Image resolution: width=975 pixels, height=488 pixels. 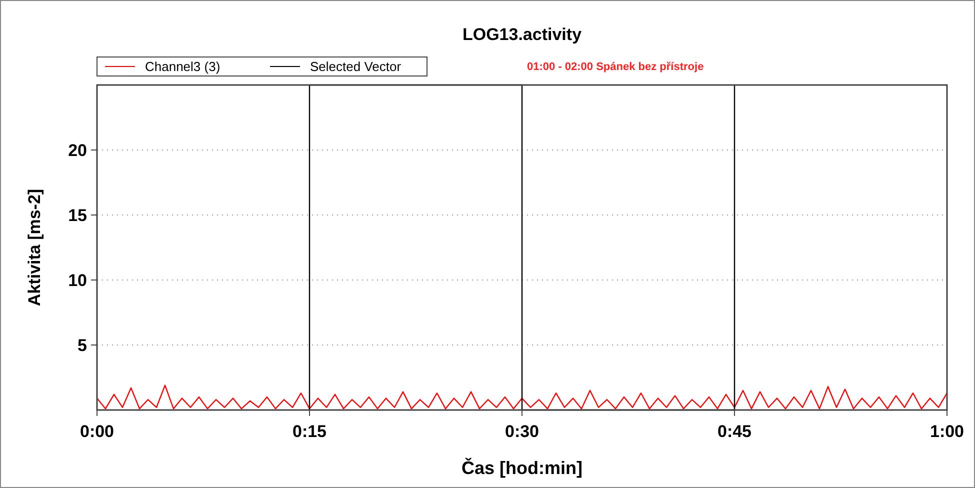 I want to click on chart-title: LOG13.activity, so click(x=522, y=34).